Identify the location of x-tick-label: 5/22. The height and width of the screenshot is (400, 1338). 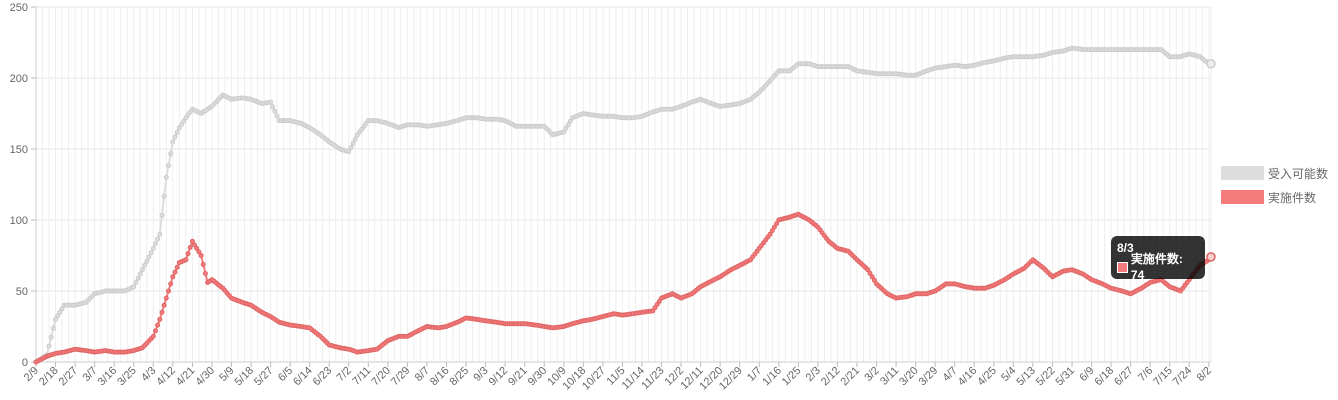
(1046, 377).